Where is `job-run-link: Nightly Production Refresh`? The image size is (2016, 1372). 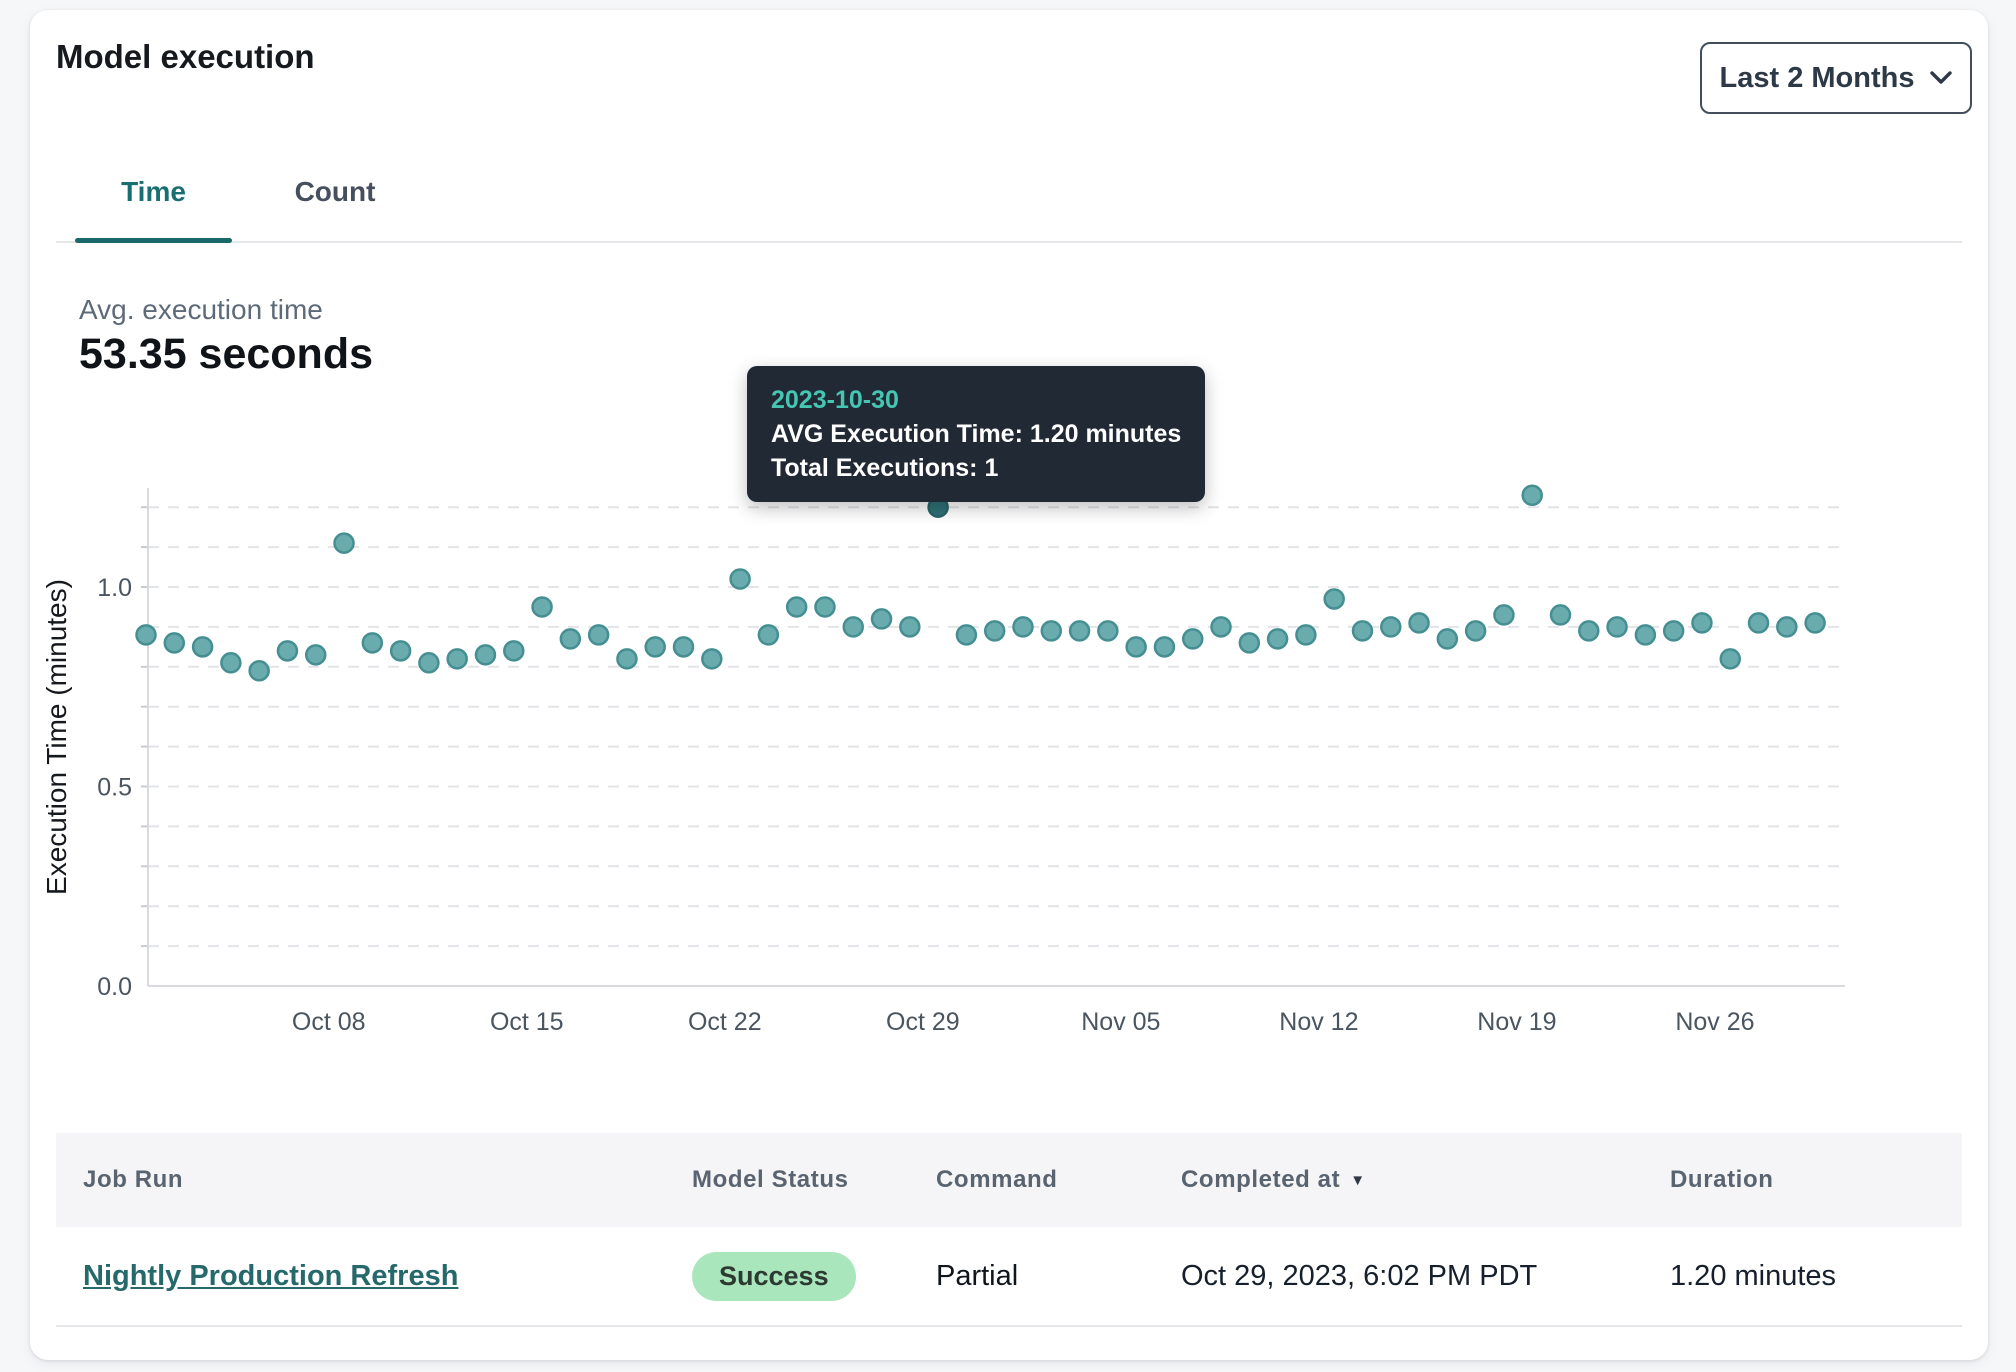
job-run-link: Nightly Production Refresh is located at coordinates (271, 1275).